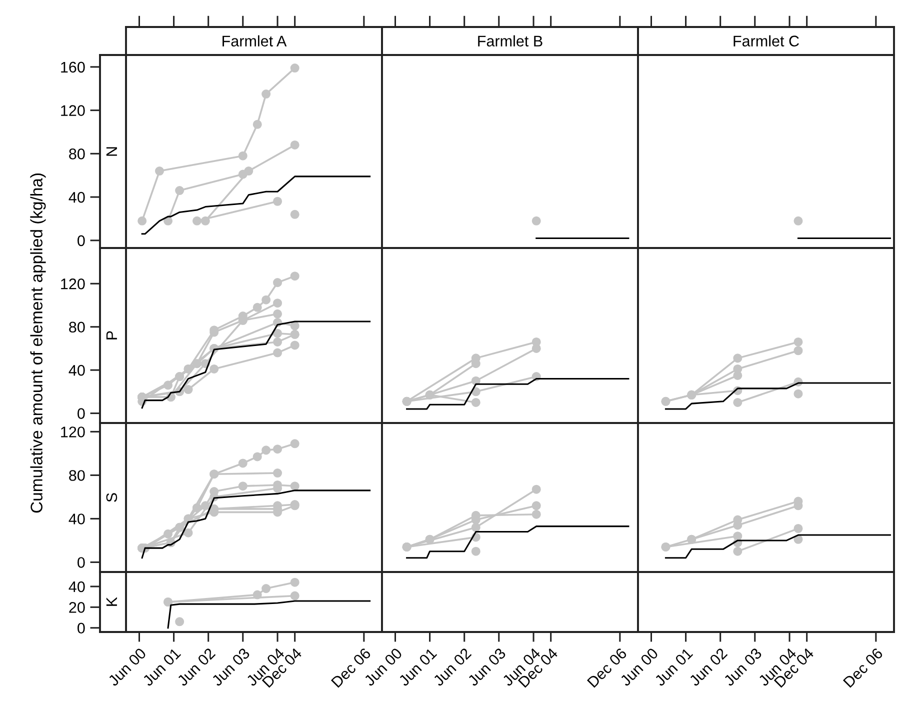  I want to click on text: Cumulative amount of element applied (kg/ha), so click(38, 343).